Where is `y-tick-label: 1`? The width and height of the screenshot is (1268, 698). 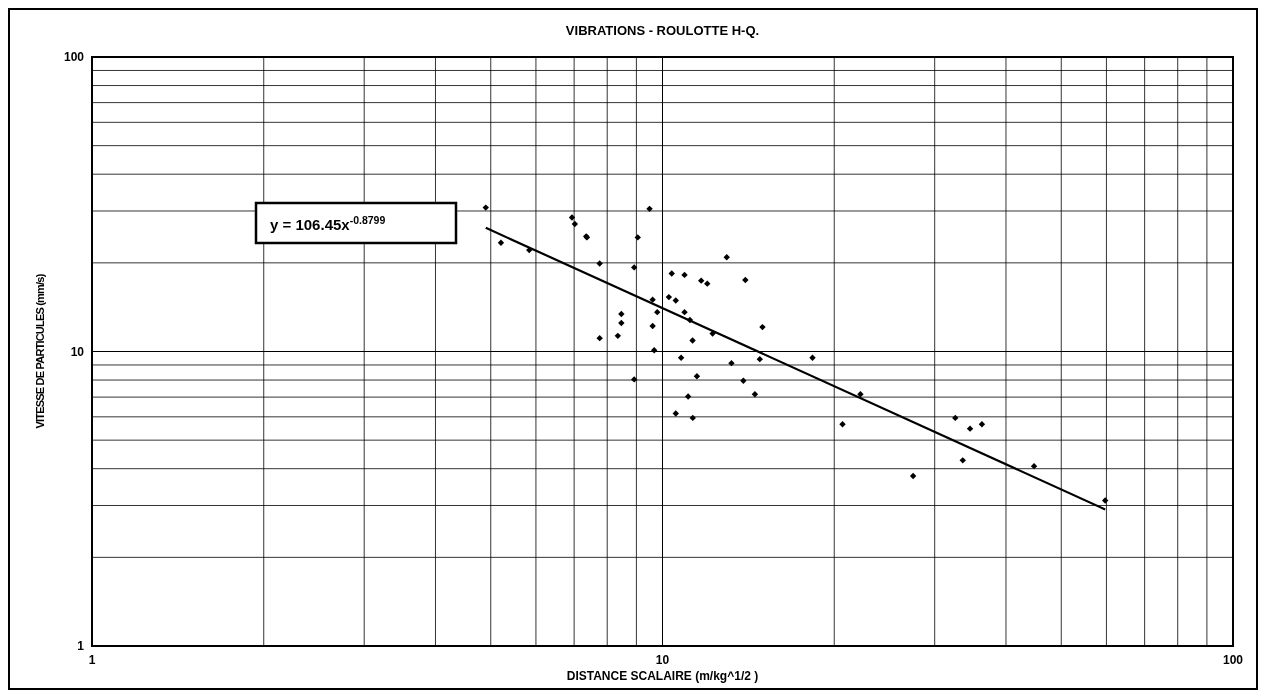 y-tick-label: 1 is located at coordinates (81, 646).